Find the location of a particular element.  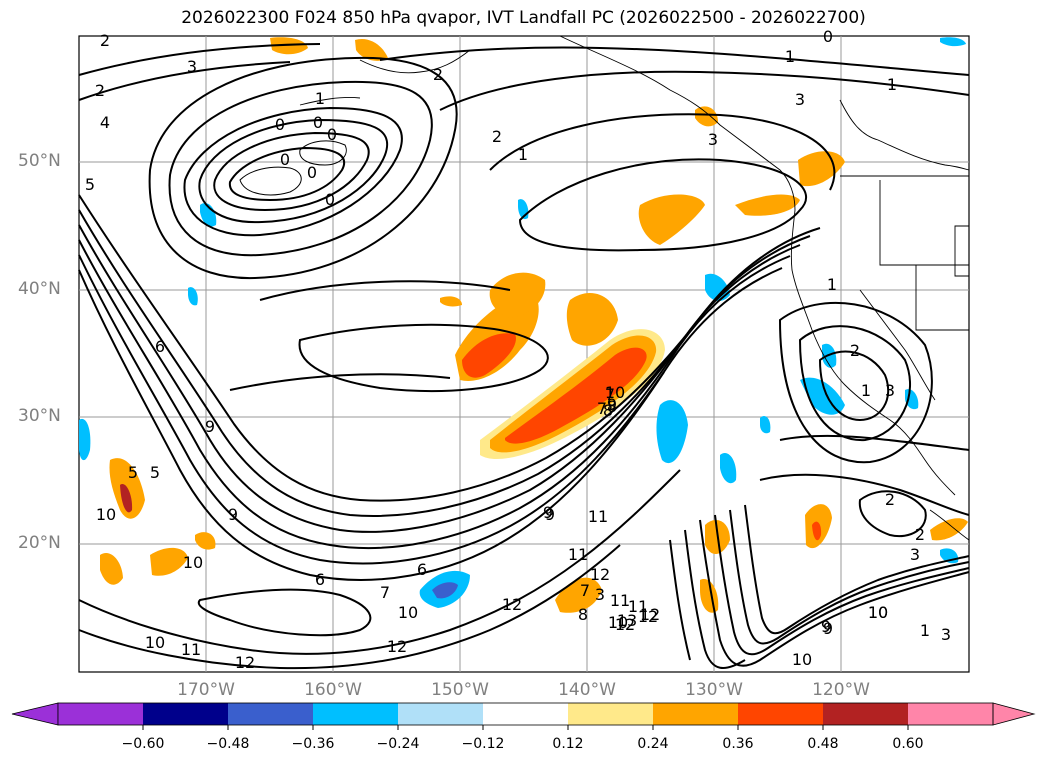

negative-anomaly-mid is located at coordinates (728, 468).